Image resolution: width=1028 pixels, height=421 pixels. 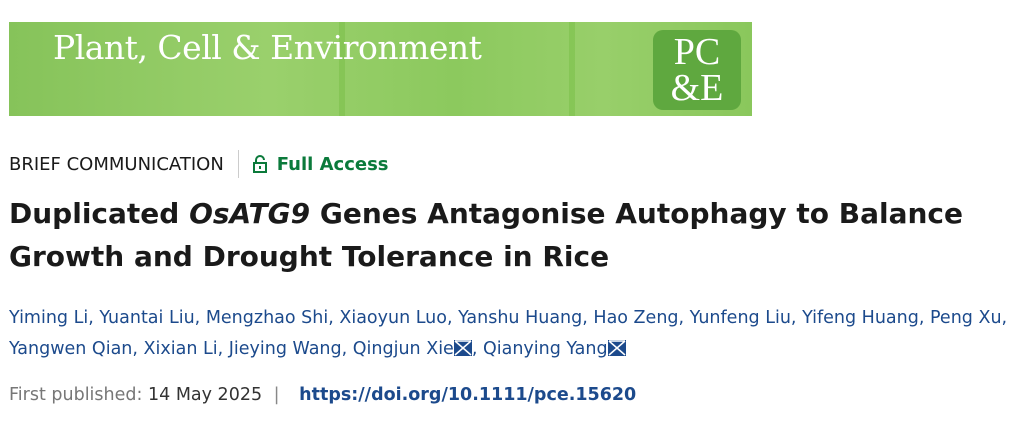 I want to click on access-label: Full Access, so click(x=332, y=164).